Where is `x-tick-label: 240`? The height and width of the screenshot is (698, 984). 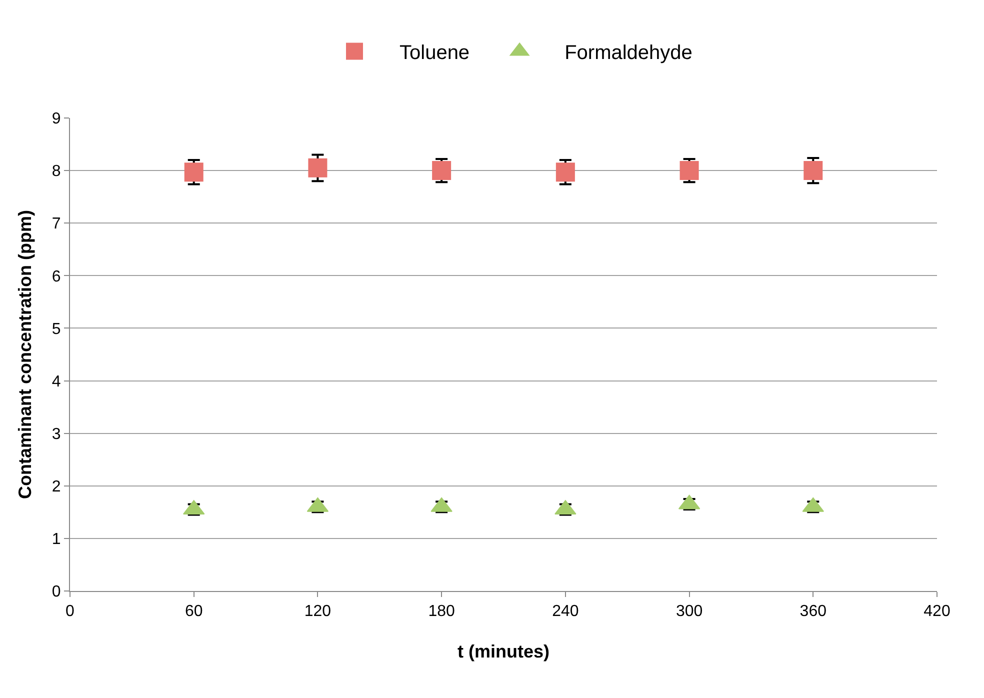
x-tick-label: 240 is located at coordinates (565, 611).